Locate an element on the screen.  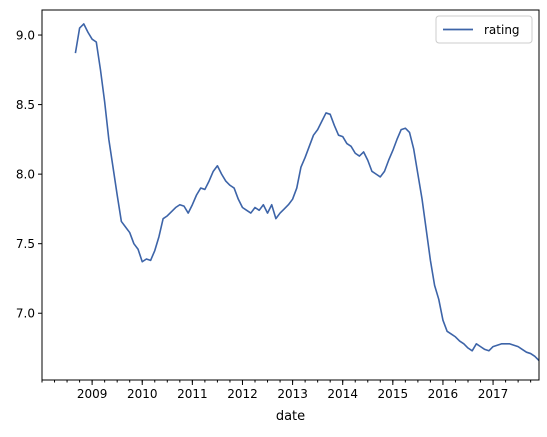
x-axis: 2009 2010 2011 2012 2013 2014 2015 2016 2017 is located at coordinates (286, 390).